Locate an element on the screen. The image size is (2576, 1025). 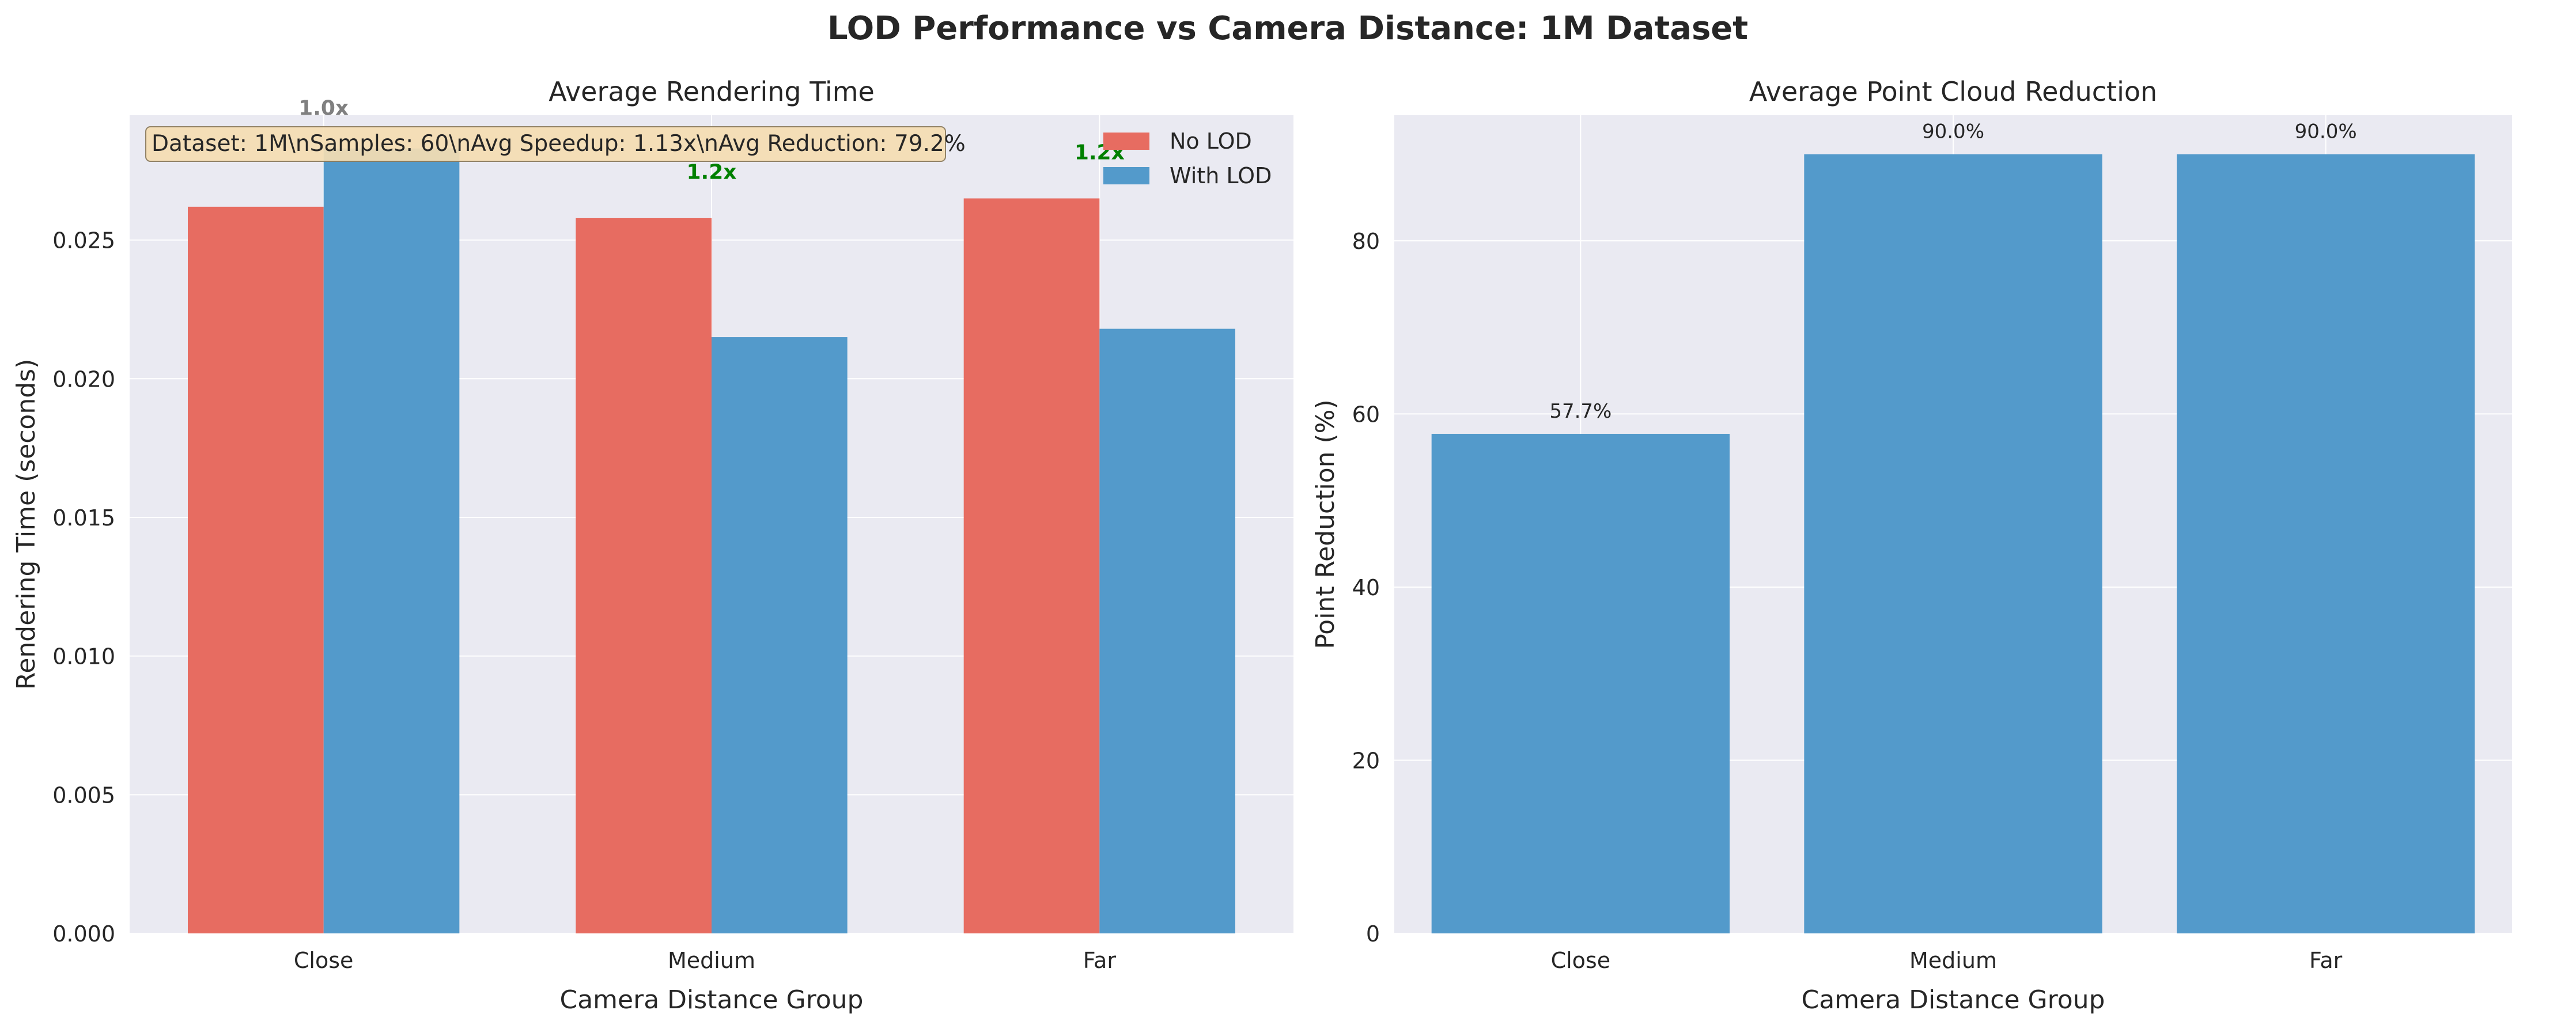
y-tick-label: 60 is located at coordinates (1366, 414).